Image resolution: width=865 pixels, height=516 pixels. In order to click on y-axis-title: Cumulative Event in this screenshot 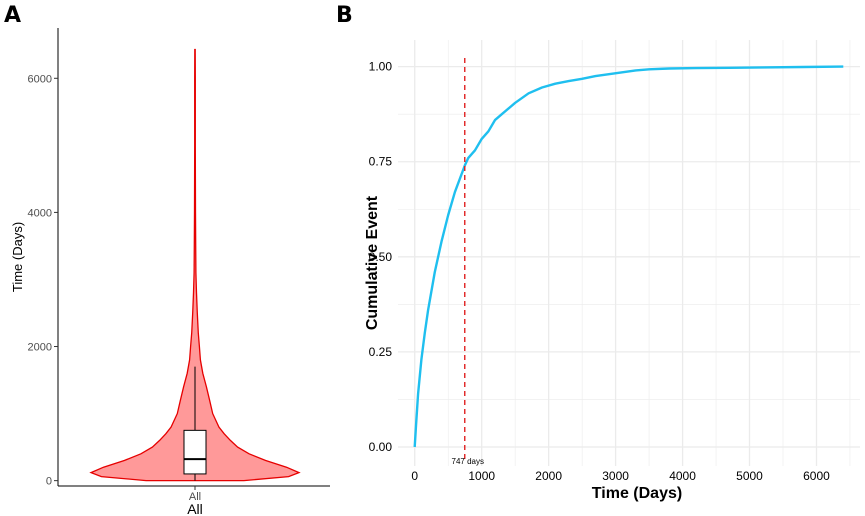, I will do `click(372, 262)`.